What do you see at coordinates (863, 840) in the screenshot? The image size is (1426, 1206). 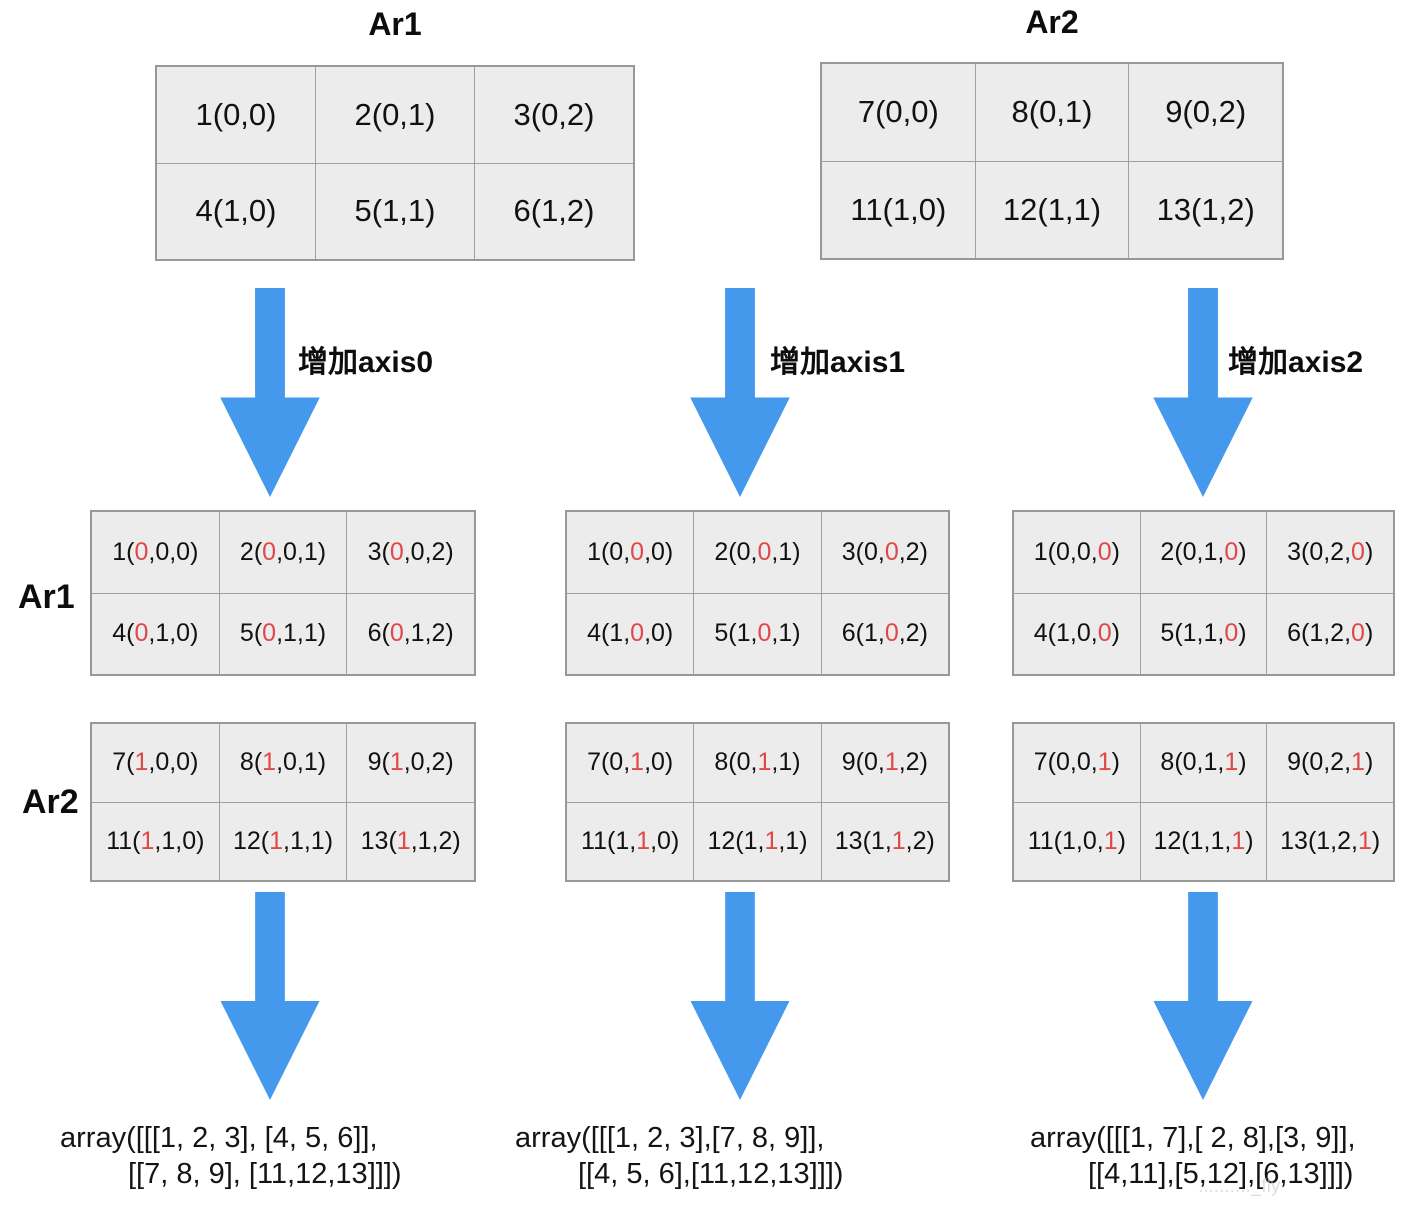 I see `cell-text: 13(1,` at bounding box center [863, 840].